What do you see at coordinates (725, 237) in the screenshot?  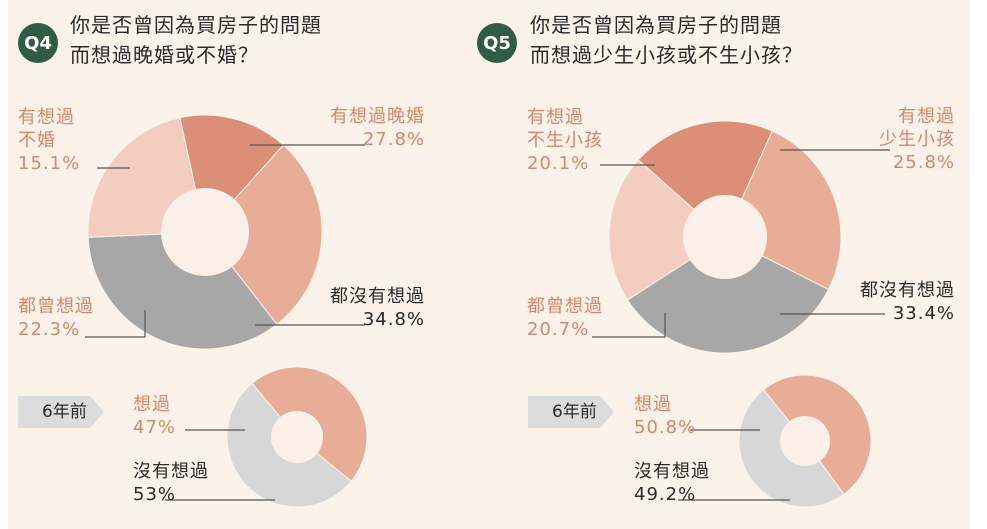 I see `q5-main-donut-hole` at bounding box center [725, 237].